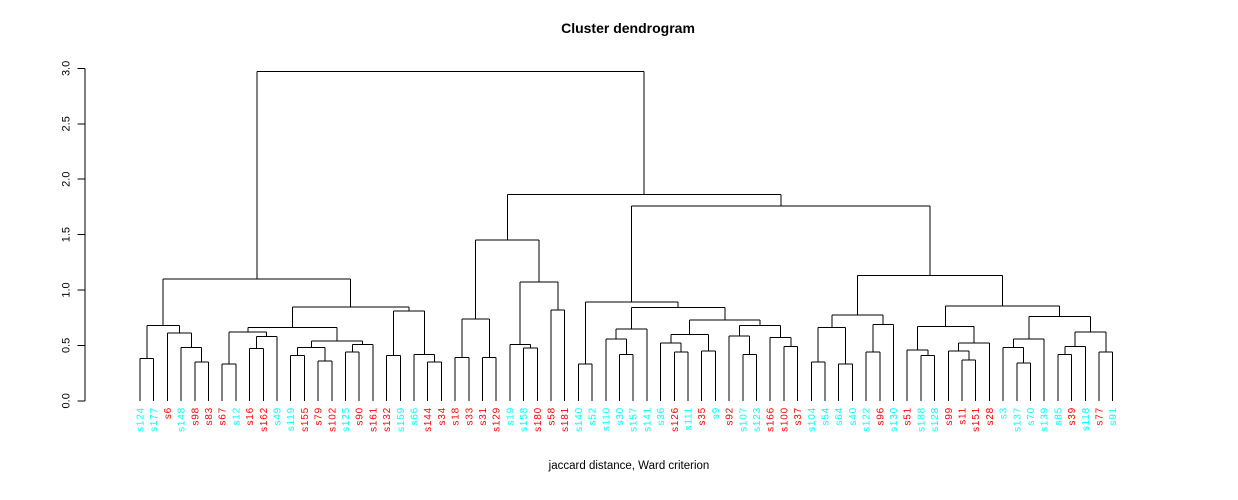 The width and height of the screenshot is (1238, 500). What do you see at coordinates (250, 416) in the screenshot?
I see `leaf-label-s16: s16` at bounding box center [250, 416].